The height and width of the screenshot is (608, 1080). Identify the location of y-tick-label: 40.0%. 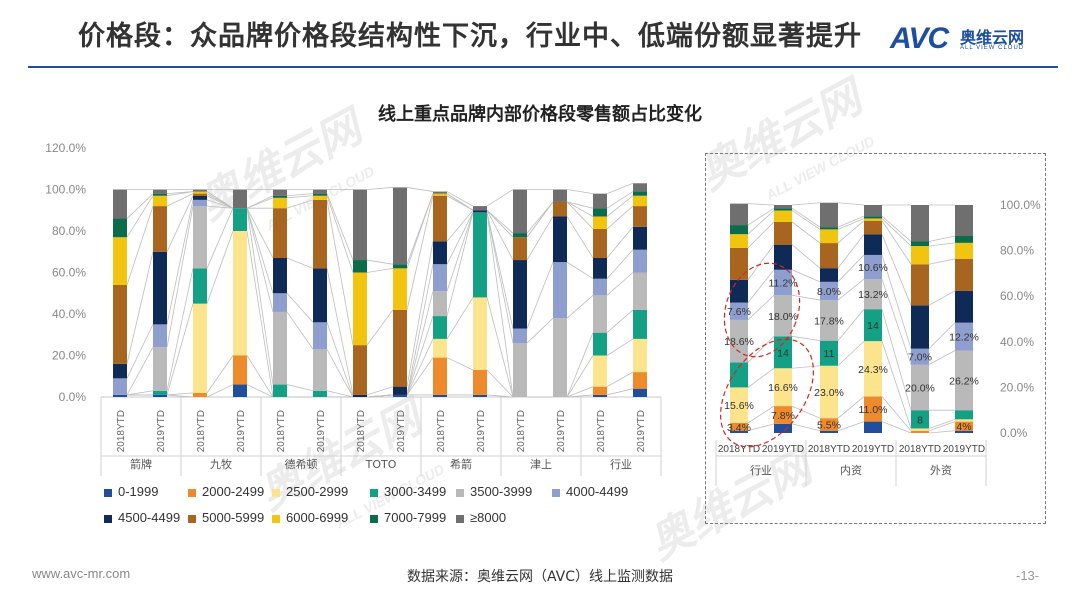
(69, 314).